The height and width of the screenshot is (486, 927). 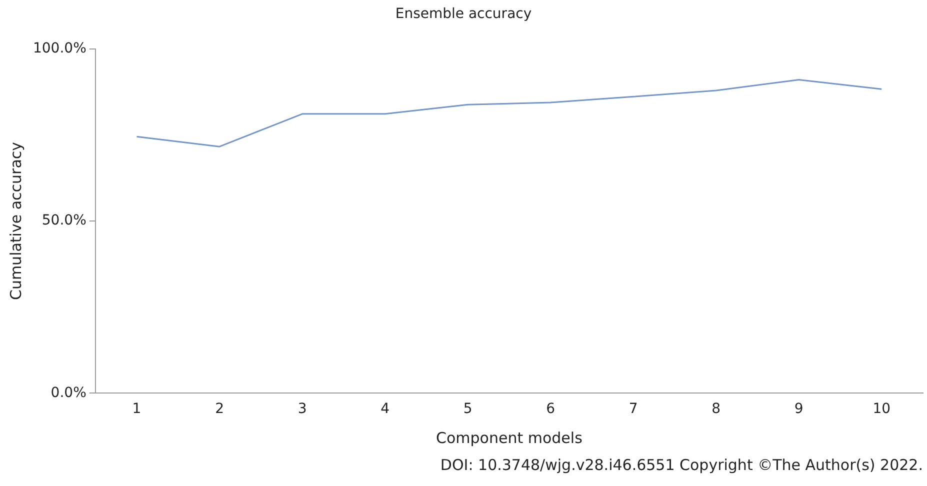 What do you see at coordinates (15, 221) in the screenshot?
I see `y-axis-title: Cumulative accuracy` at bounding box center [15, 221].